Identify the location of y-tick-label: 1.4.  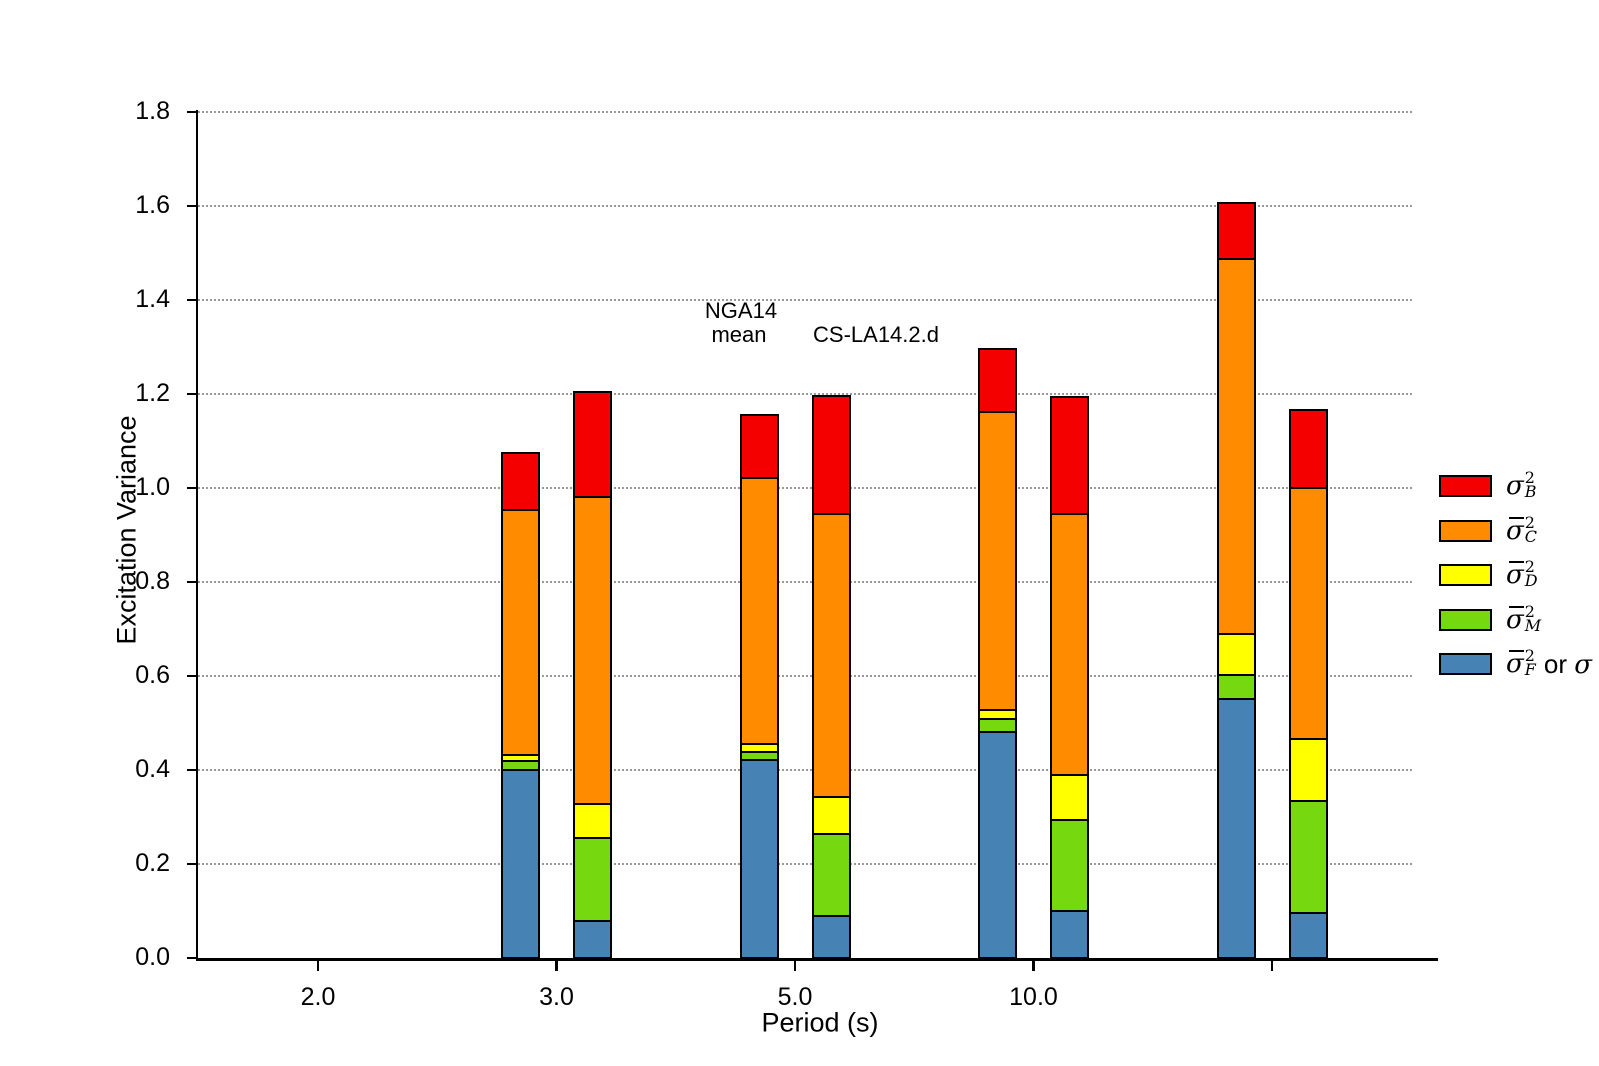
(152, 299).